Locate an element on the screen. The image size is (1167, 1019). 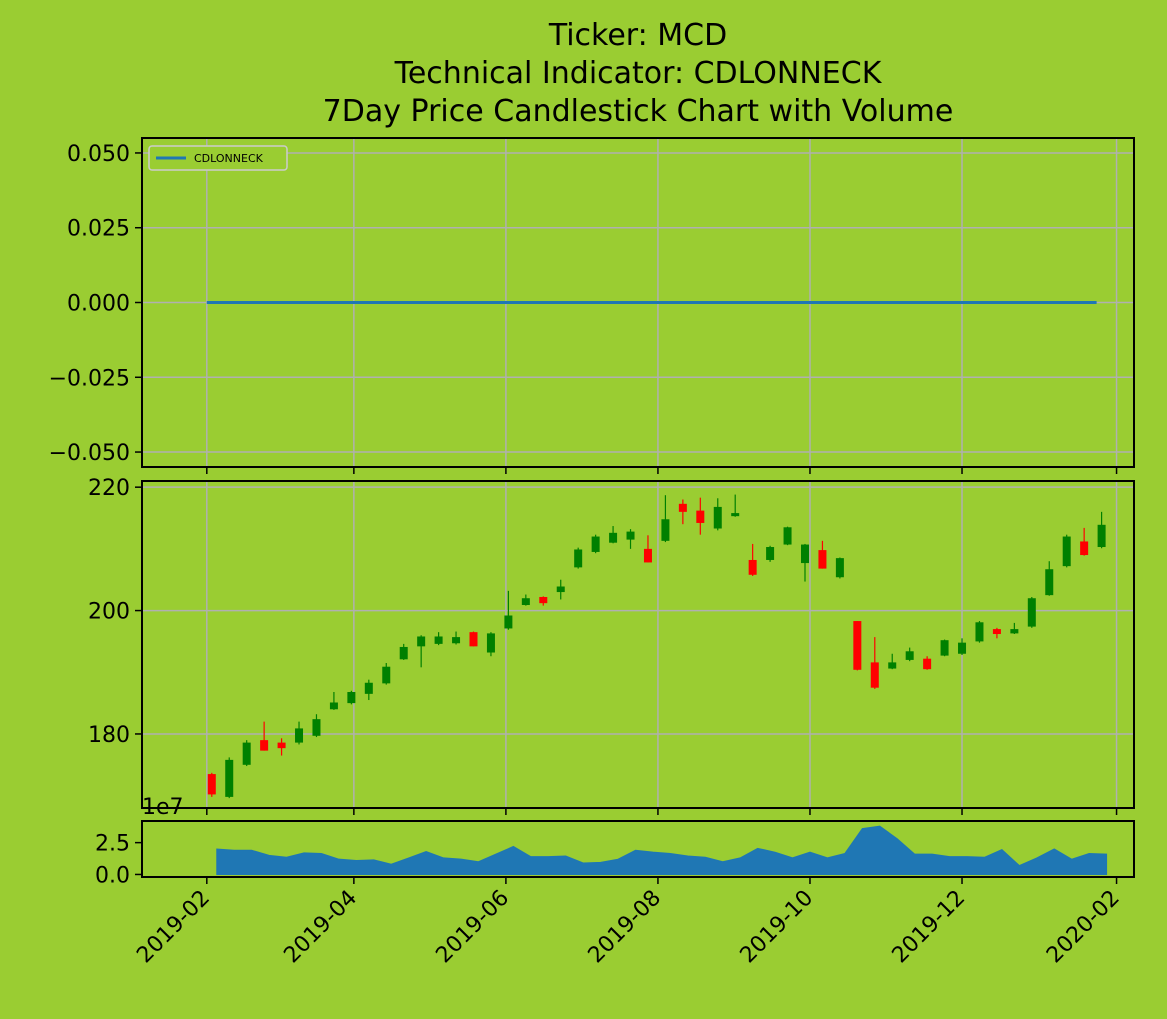
x-tick-label-2019-08: 2019-08 is located at coordinates (625, 927).